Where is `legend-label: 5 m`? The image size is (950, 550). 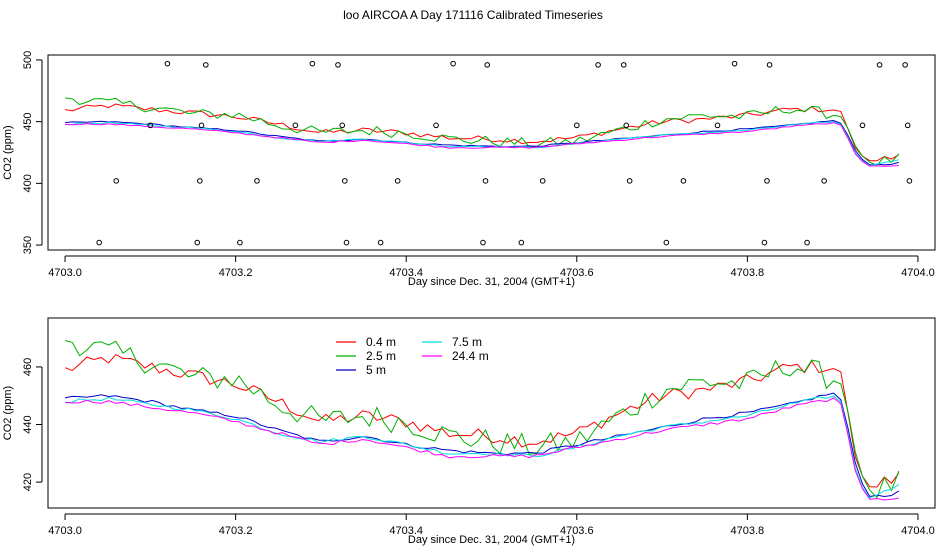 legend-label: 5 m is located at coordinates (376, 370).